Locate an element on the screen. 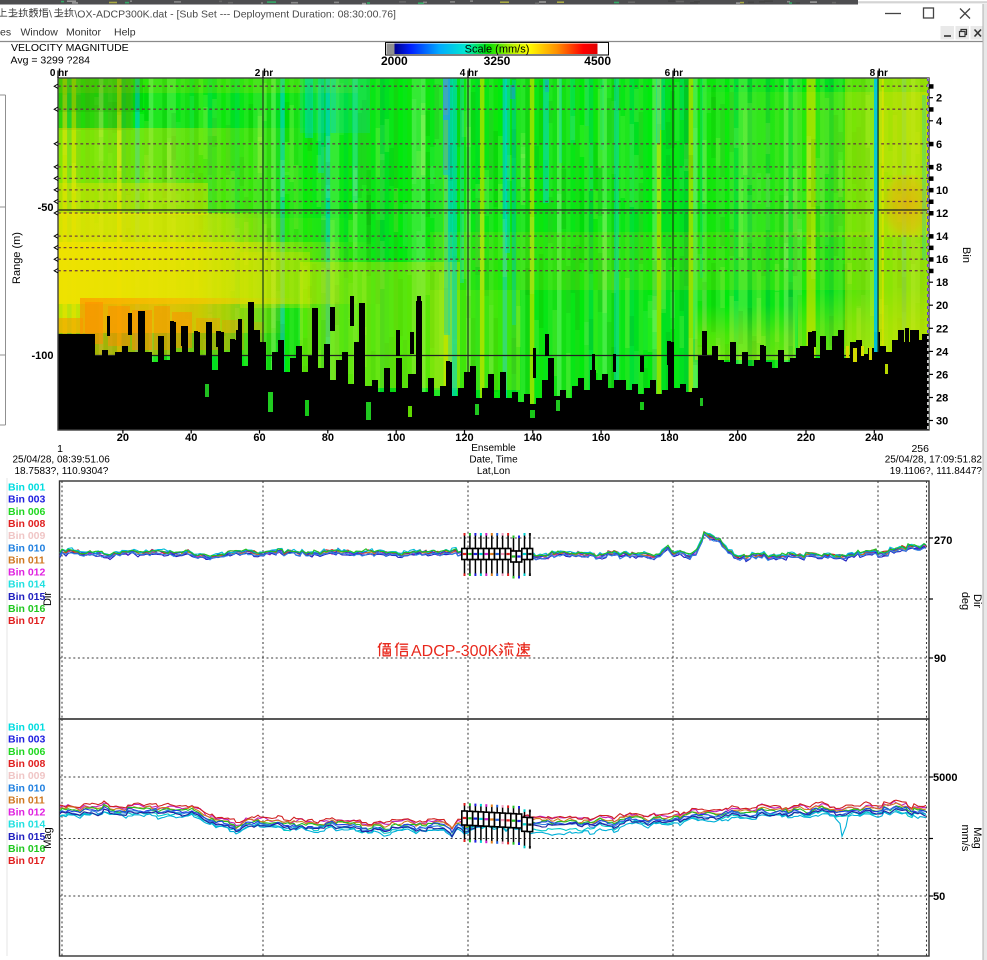 This screenshot has width=987, height=960. svg-text: 25/04/28, 17:09:51.82 is located at coordinates (934, 460).